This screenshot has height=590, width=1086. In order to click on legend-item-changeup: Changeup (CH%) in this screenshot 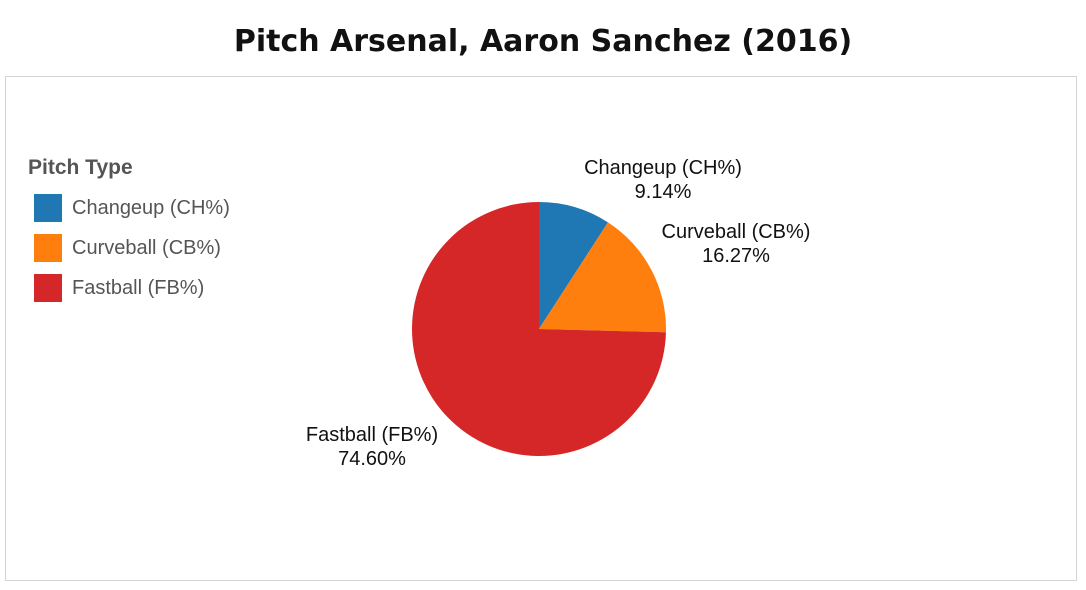, I will do `click(129, 208)`.